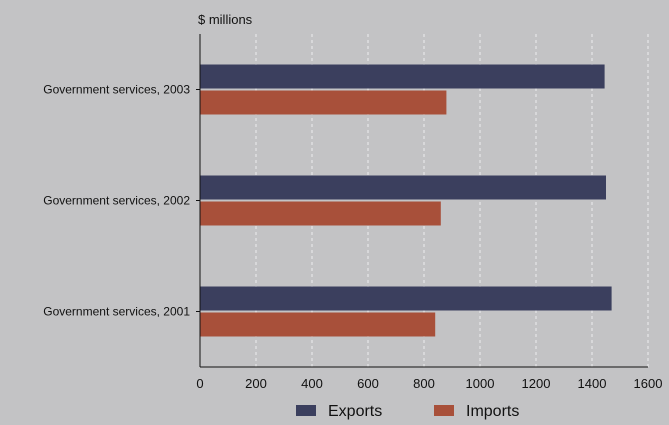 This screenshot has width=669, height=425. I want to click on x-tick-label: 1600, so click(648, 383).